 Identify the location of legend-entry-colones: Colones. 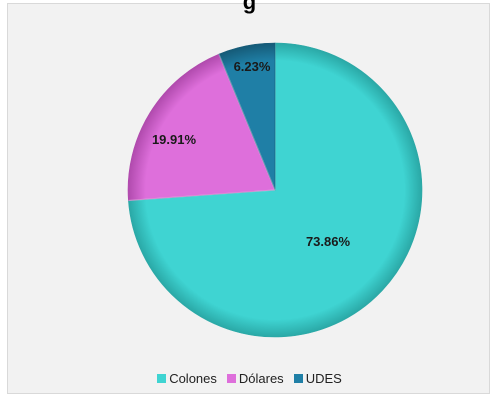
(187, 378).